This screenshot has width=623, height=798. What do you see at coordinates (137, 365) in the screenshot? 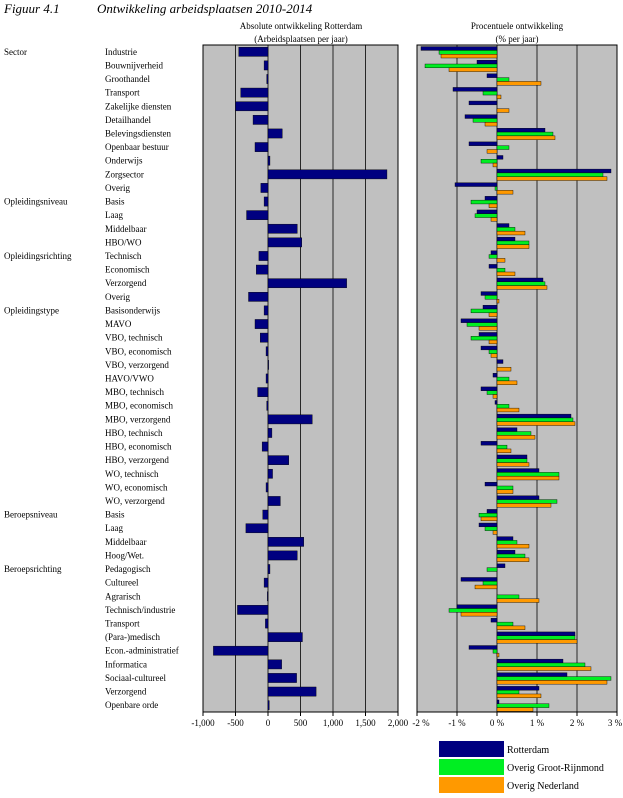
I see `category-label: VBO, verzorgend` at bounding box center [137, 365].